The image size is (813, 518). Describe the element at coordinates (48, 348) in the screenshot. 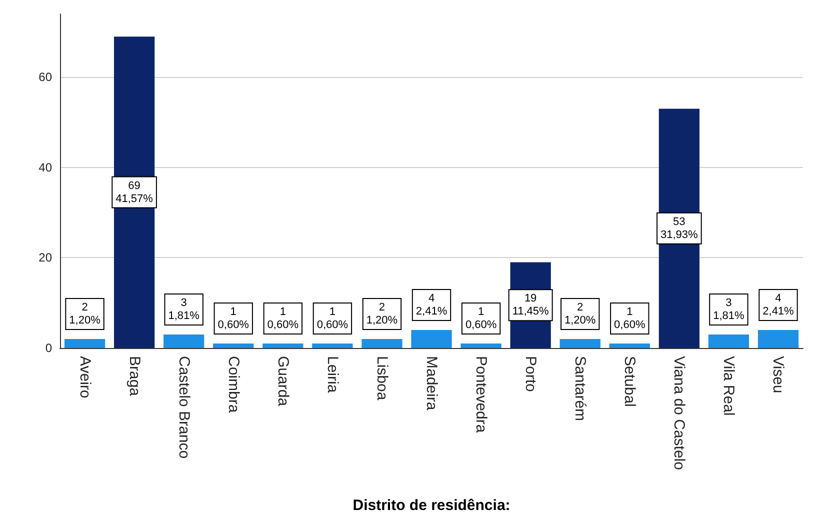

I see `y-tick-label: 0` at that location.